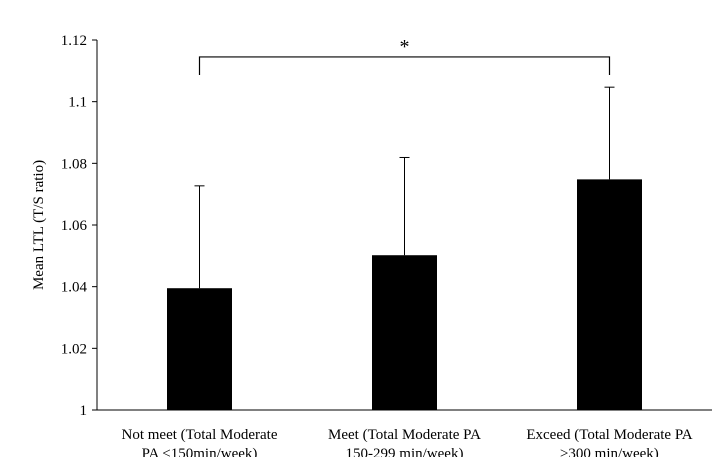  Describe the element at coordinates (84, 411) in the screenshot. I see `y-tick-label: 1` at that location.